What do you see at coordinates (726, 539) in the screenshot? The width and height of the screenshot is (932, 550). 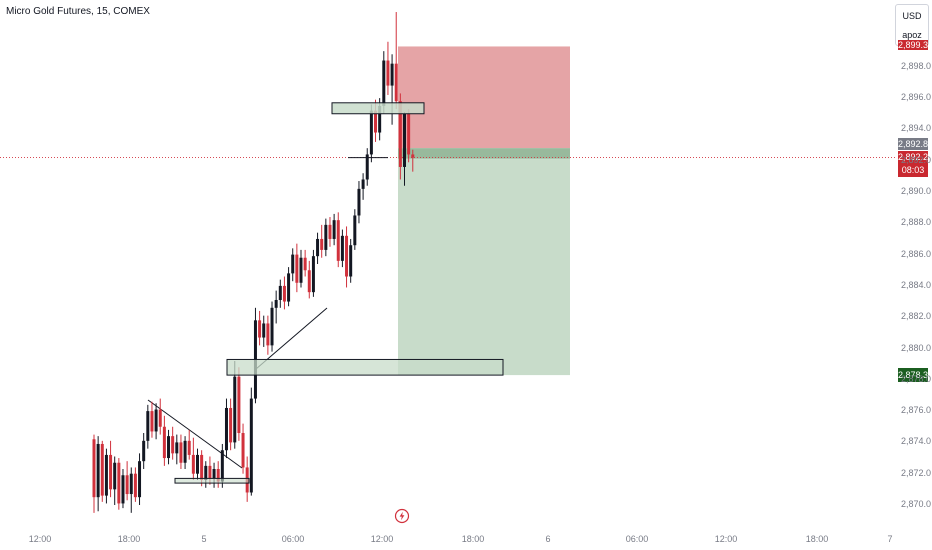 I see `x-axis-tick-label: 12:00` at bounding box center [726, 539].